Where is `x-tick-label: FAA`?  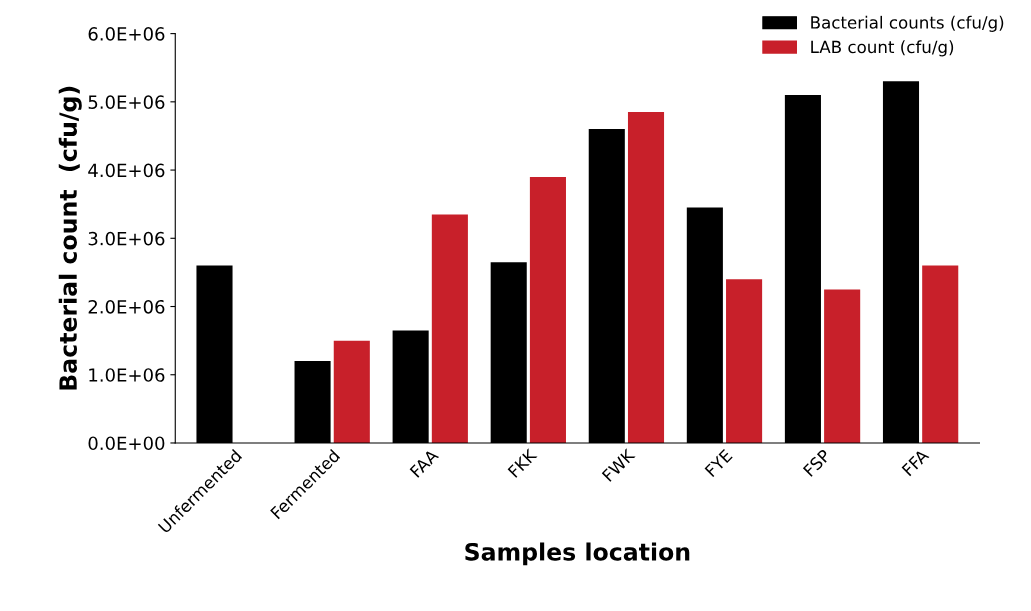 x-tick-label: FAA is located at coordinates (424, 463).